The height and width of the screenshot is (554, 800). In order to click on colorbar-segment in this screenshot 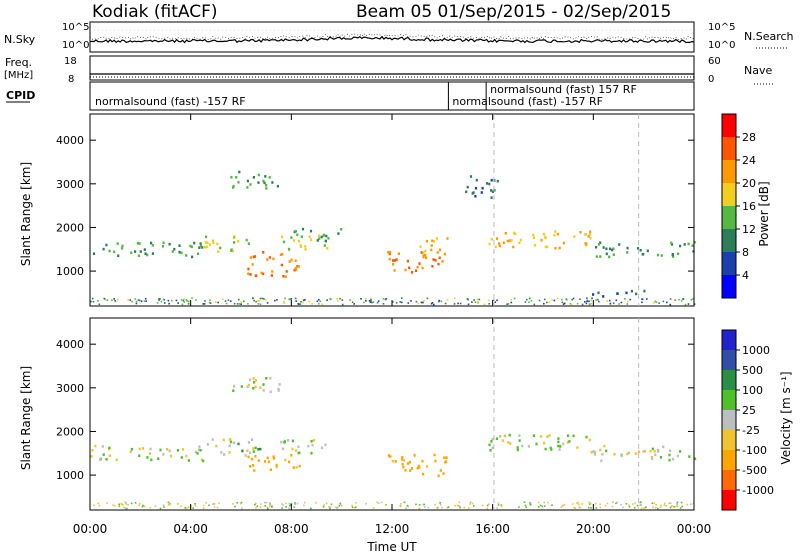, I will do `click(729, 460)`.